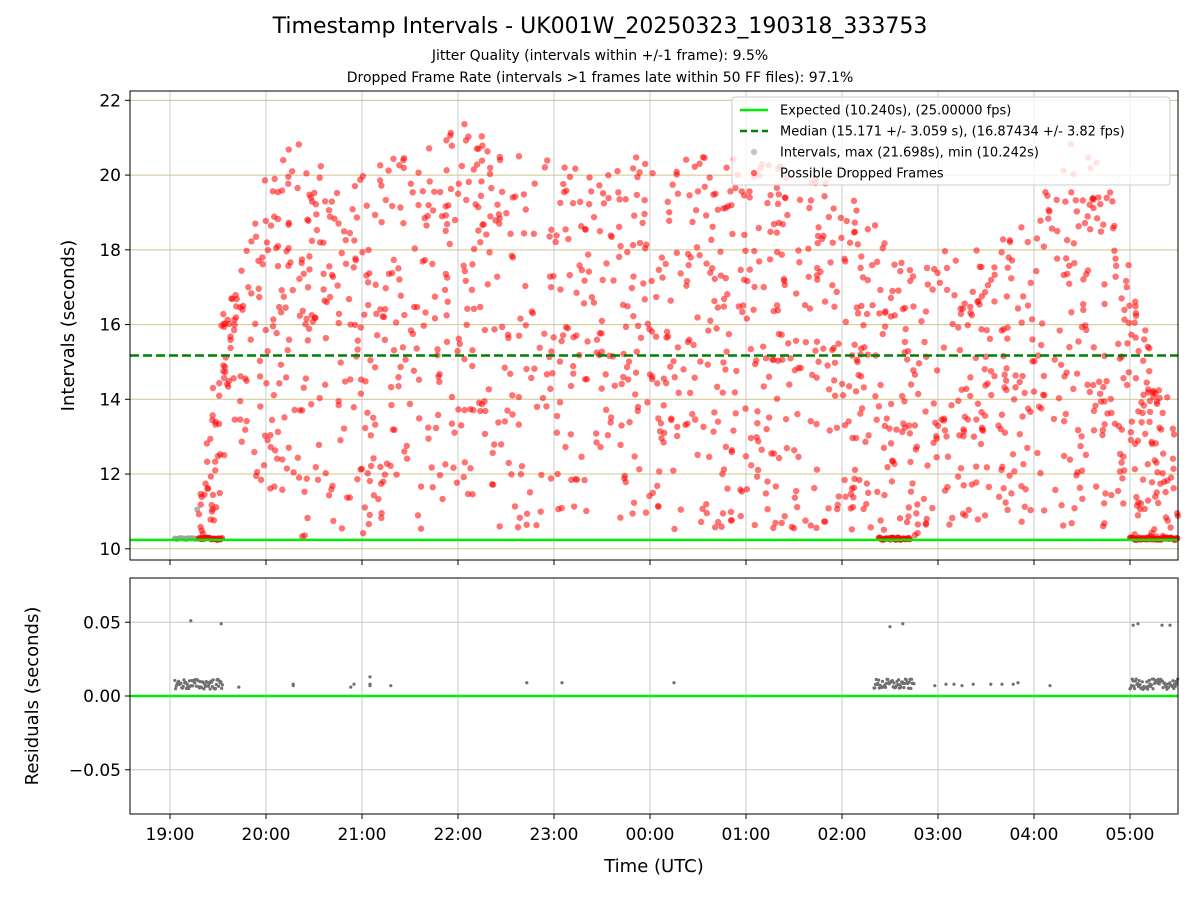  I want to click on x-tick-label: 04:00, so click(1034, 835).